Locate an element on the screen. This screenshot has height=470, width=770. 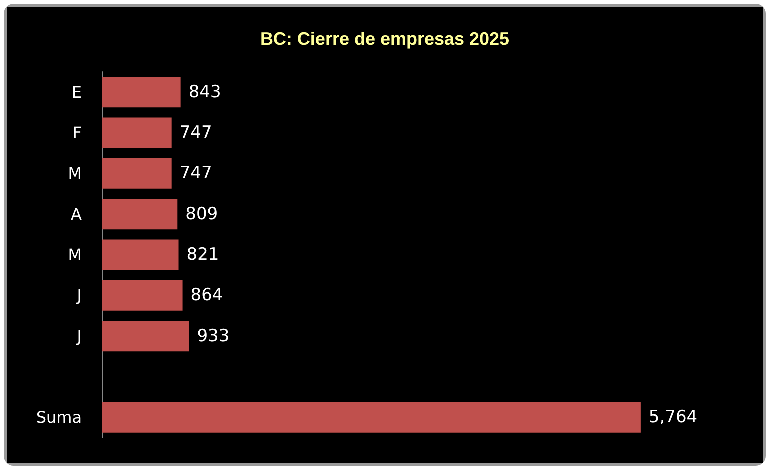
y-tick-label: Suma is located at coordinates (59, 418).